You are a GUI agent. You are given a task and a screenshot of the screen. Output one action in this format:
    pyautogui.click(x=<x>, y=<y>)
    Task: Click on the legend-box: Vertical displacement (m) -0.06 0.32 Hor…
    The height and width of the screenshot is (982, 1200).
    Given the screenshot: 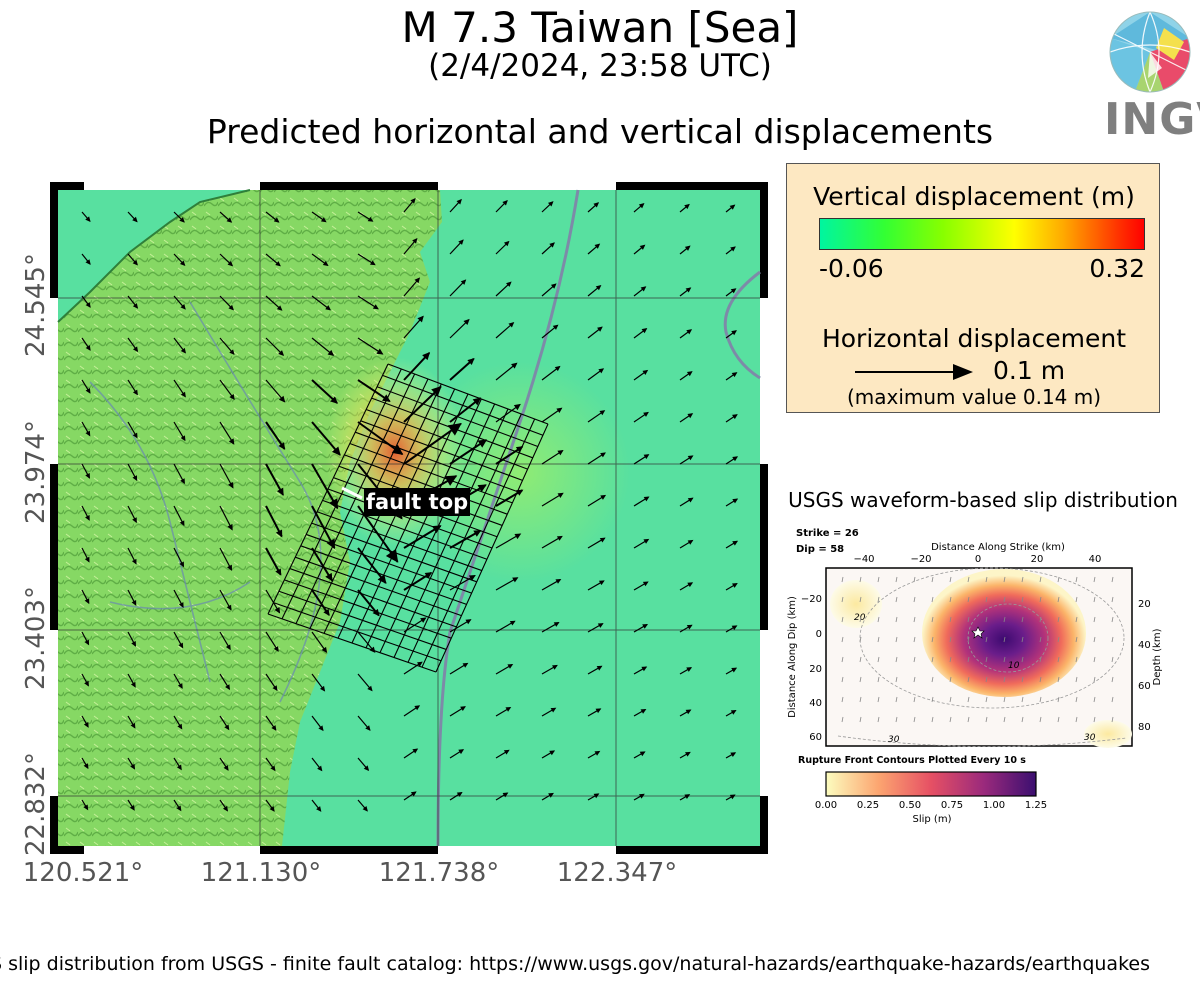 What is the action you would take?
    pyautogui.click(x=973, y=288)
    